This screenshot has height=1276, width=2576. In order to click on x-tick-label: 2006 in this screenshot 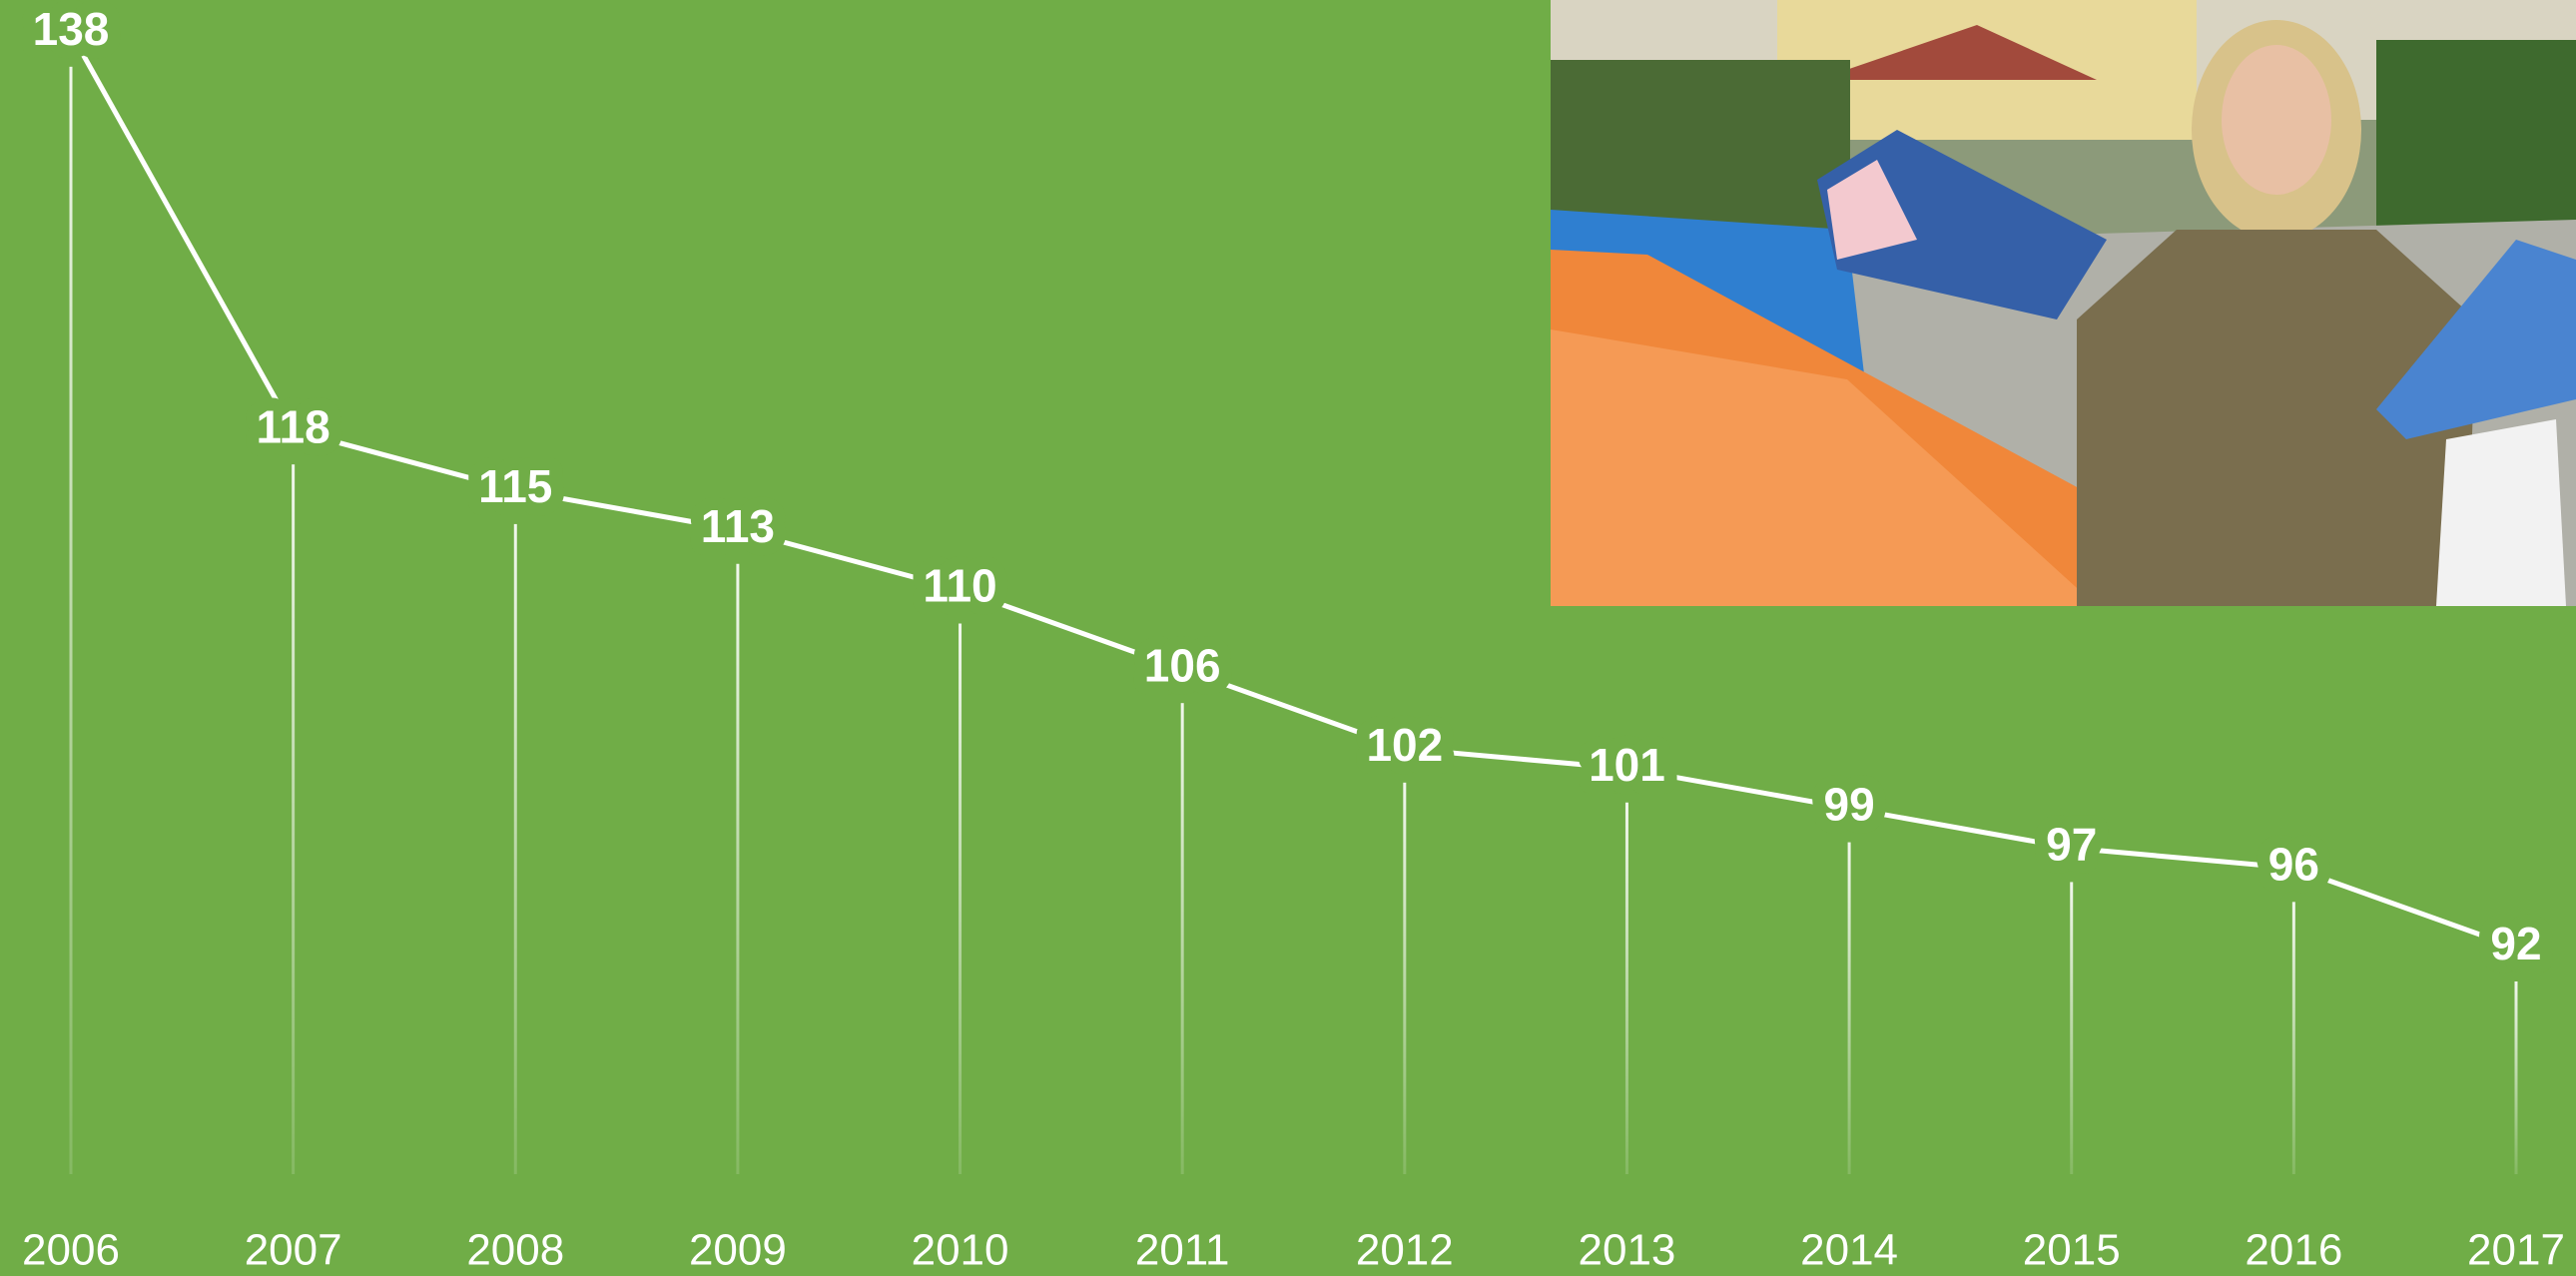, I will do `click(71, 1250)`.